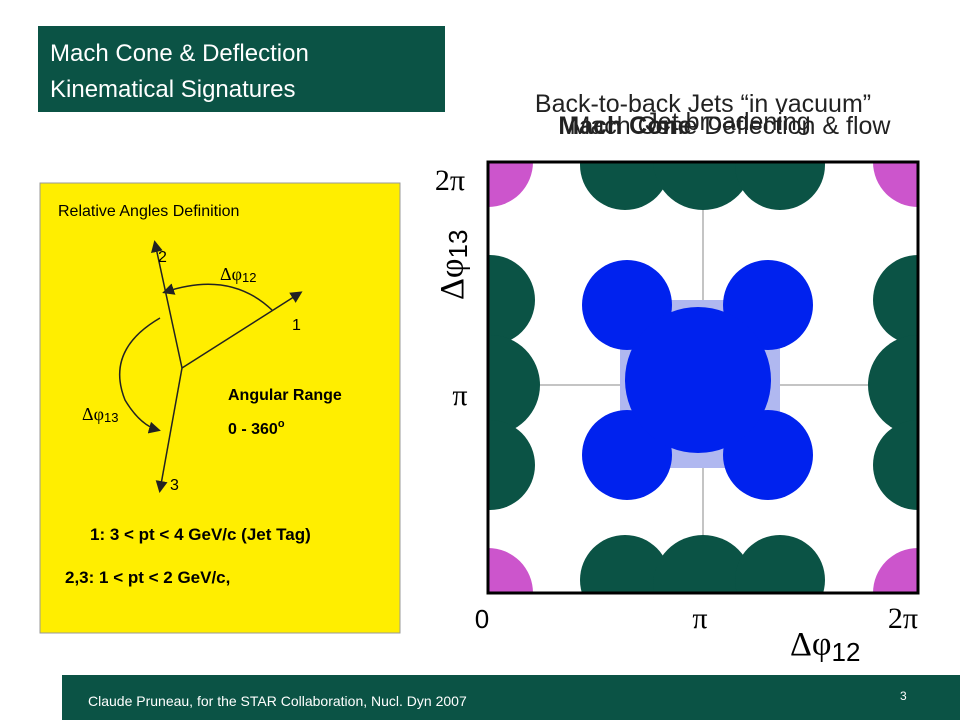 The width and height of the screenshot is (960, 720). Describe the element at coordinates (162, 257) in the screenshot. I see `axis-label: 2` at that location.